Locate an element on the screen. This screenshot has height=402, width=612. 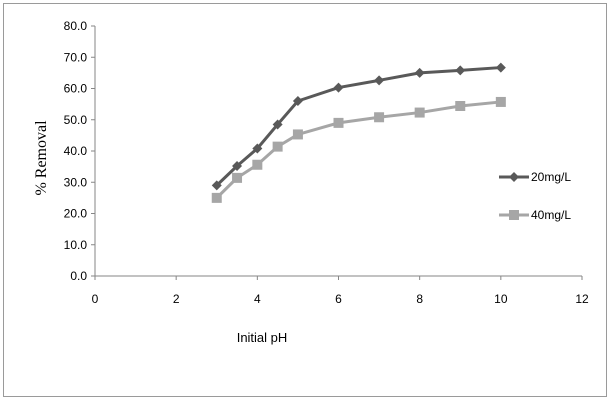
y-tick-label: 60.0 is located at coordinates (76, 89).